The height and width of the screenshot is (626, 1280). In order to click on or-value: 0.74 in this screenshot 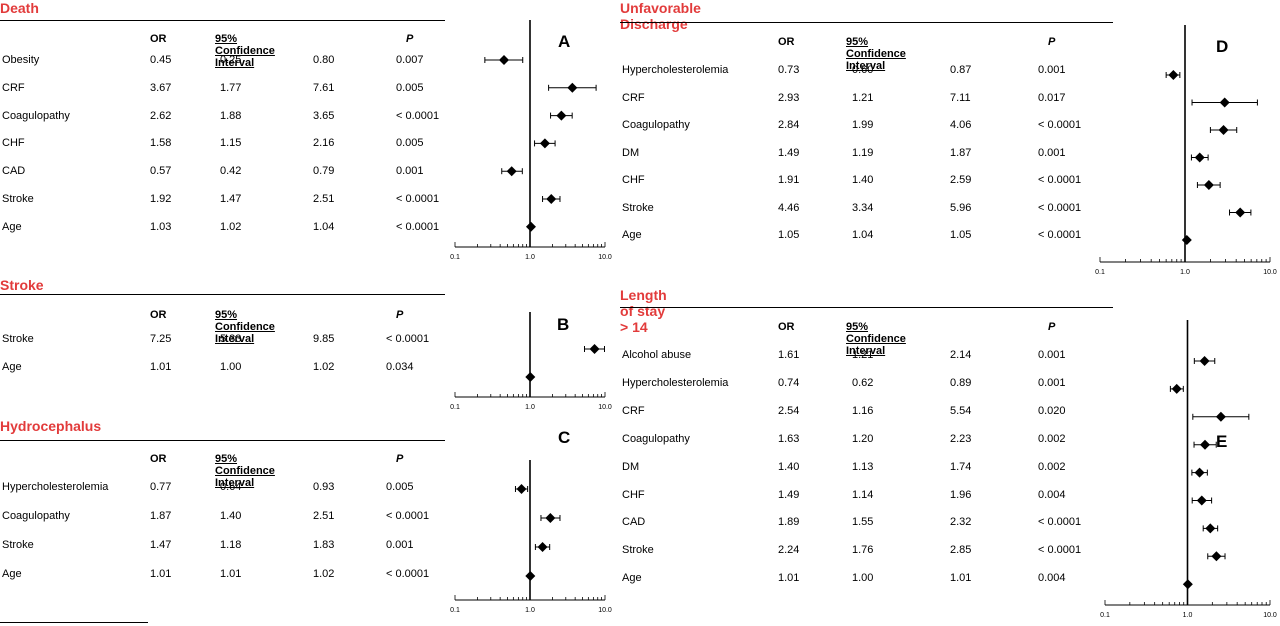, I will do `click(789, 382)`.